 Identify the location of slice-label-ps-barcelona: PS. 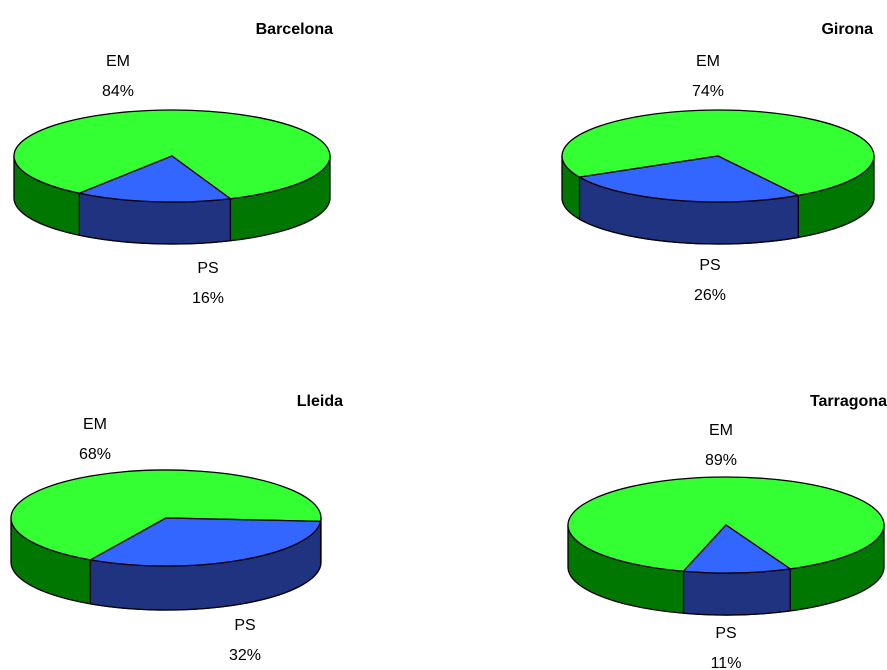
(207, 268).